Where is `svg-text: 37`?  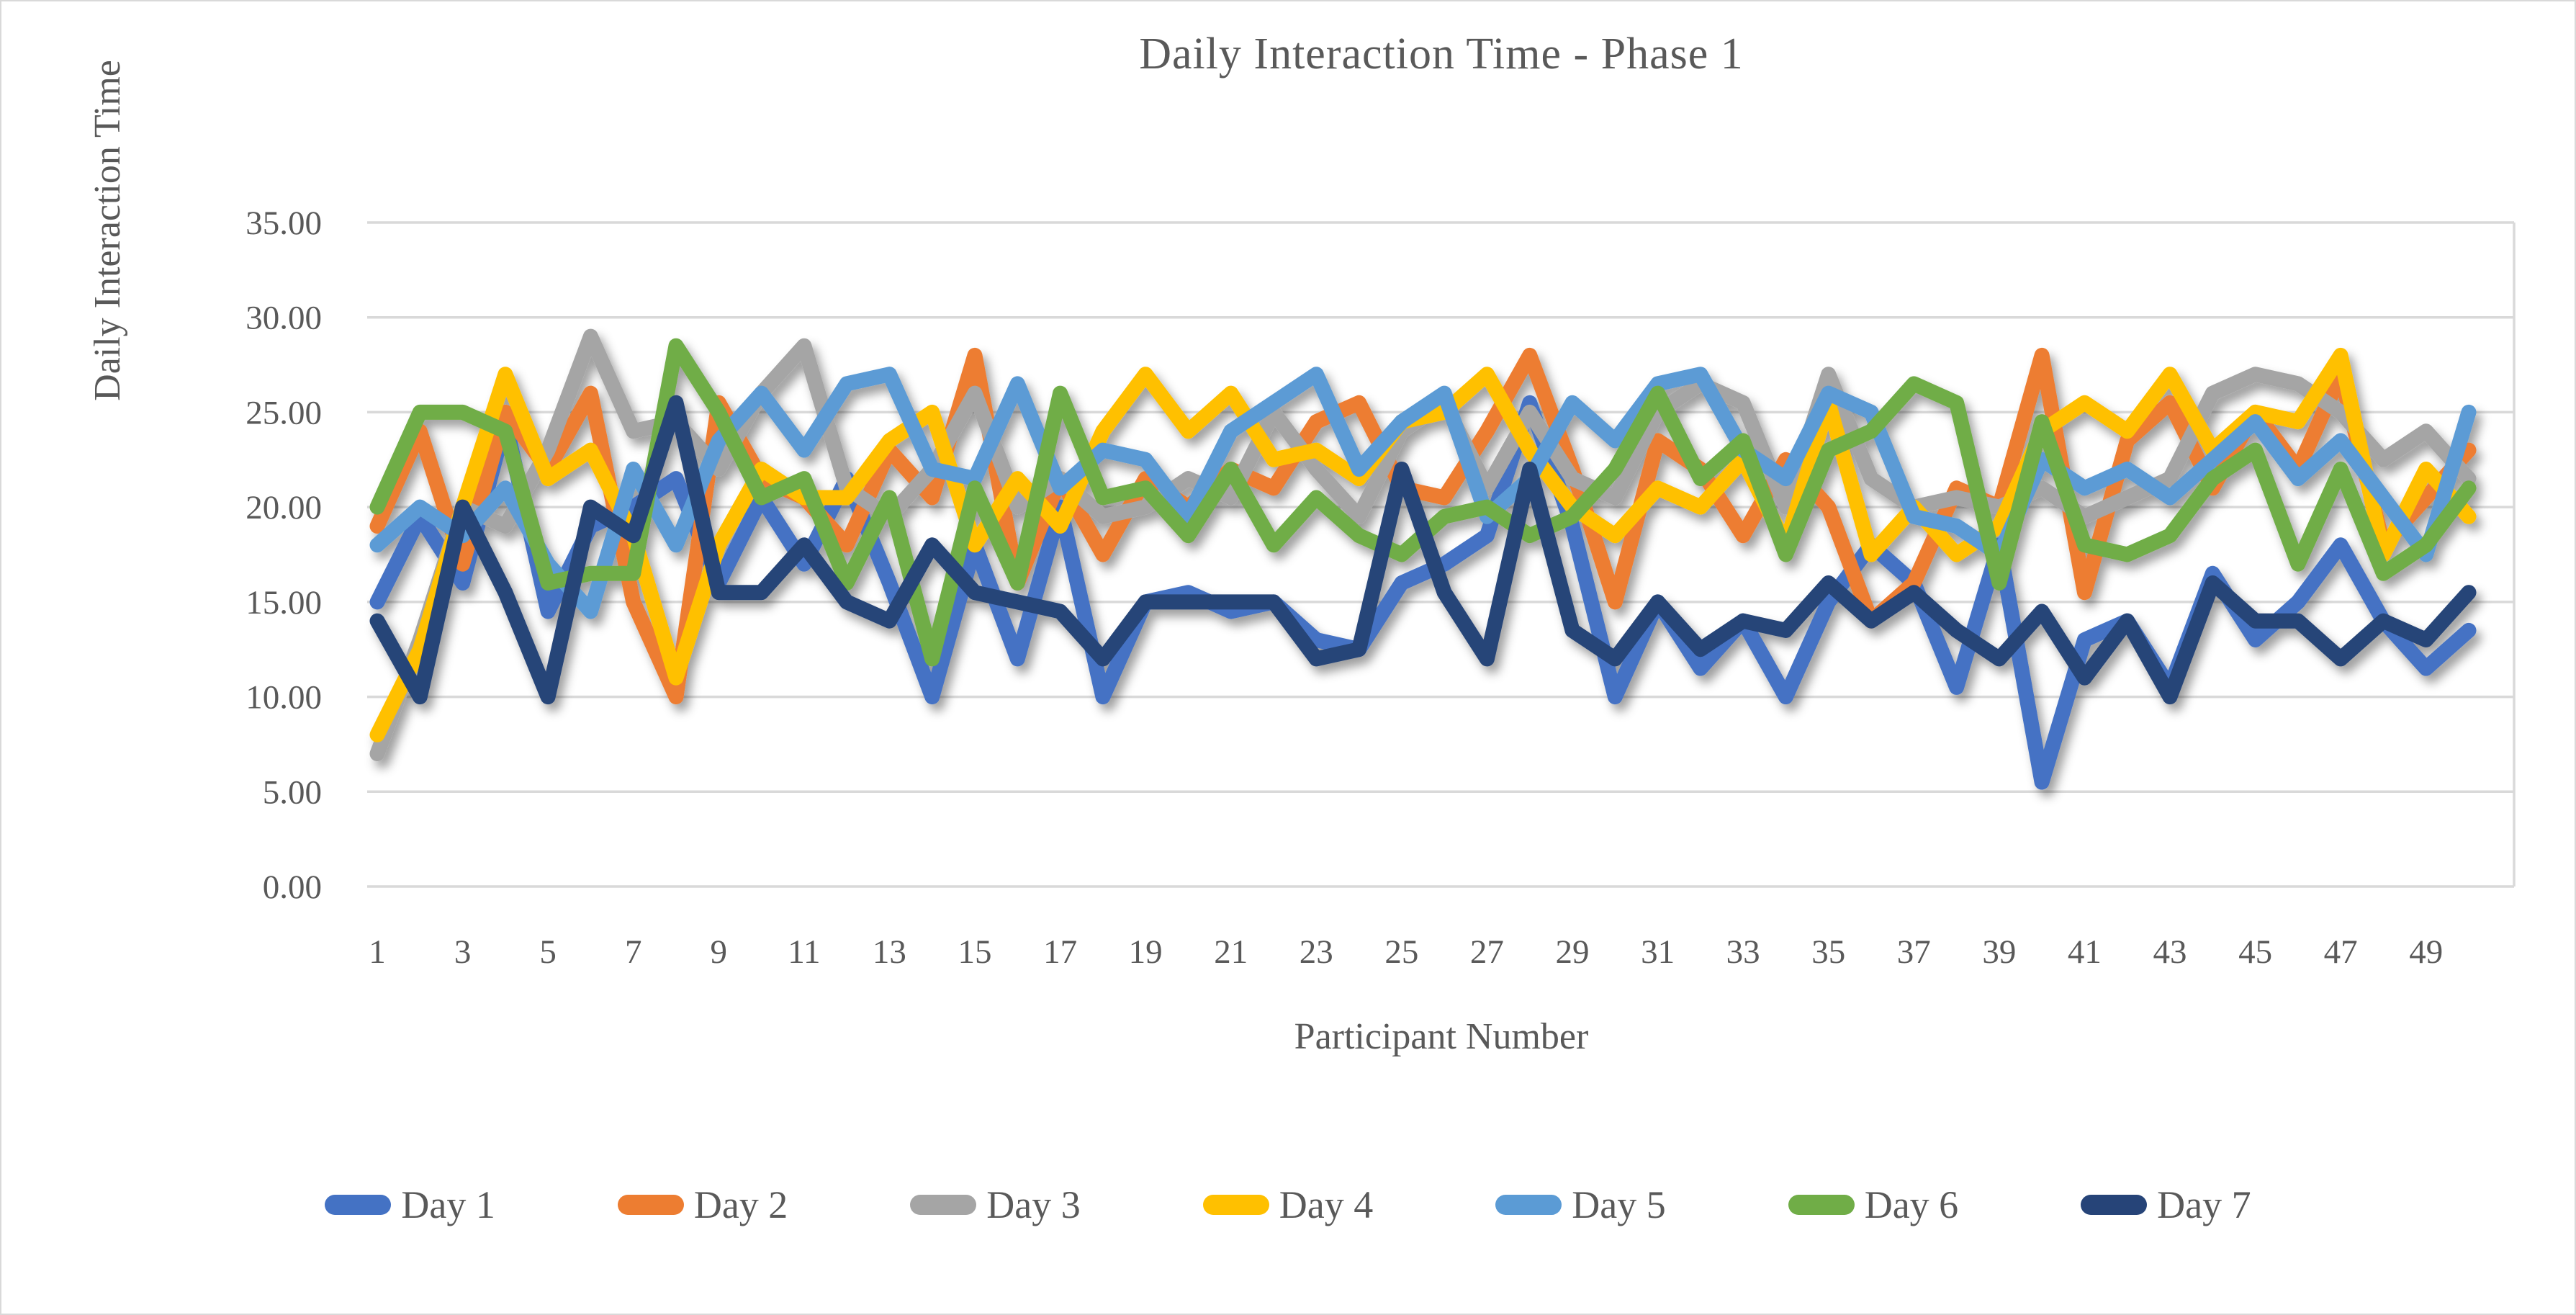
svg-text: 37 is located at coordinates (1914, 952).